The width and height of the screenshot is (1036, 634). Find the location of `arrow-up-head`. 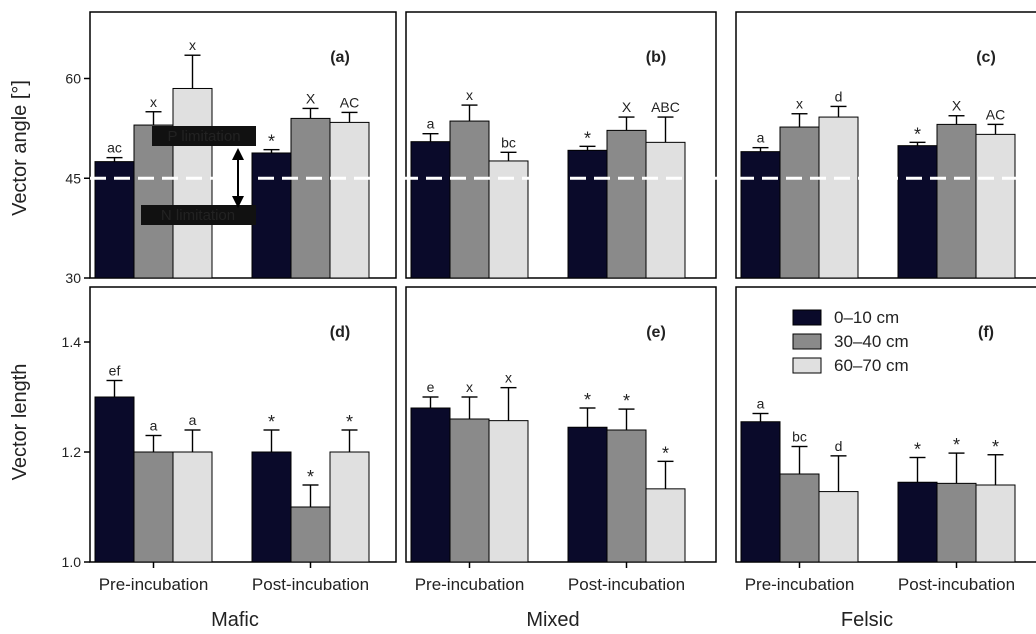

arrow-up-head is located at coordinates (238, 154).